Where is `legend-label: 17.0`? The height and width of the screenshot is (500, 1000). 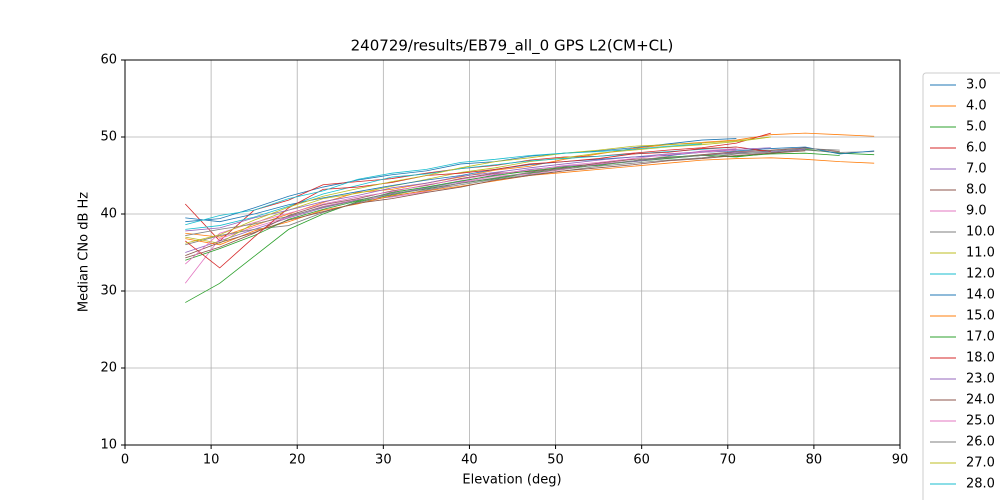 legend-label: 17.0 is located at coordinates (980, 337).